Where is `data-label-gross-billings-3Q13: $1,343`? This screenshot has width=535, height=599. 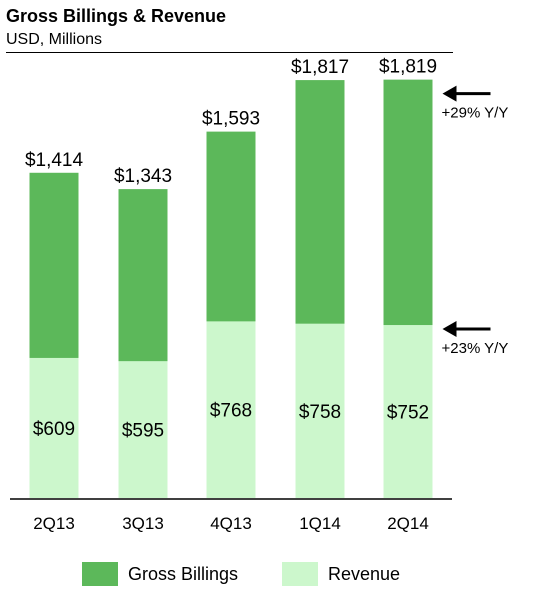 data-label-gross-billings-3Q13: $1,343 is located at coordinates (143, 176).